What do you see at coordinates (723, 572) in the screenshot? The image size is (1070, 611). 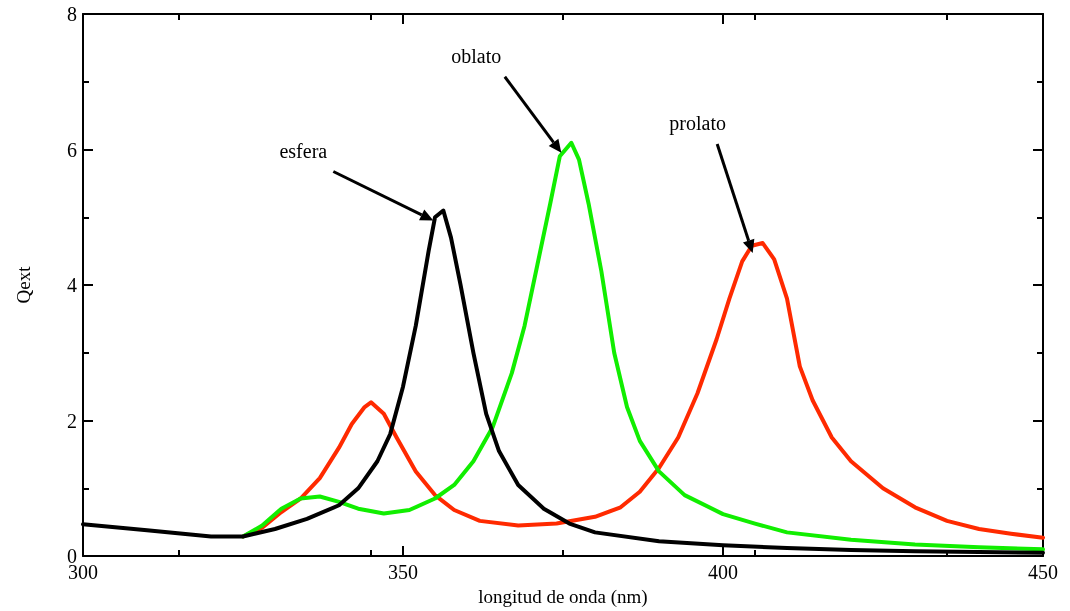 I see `x-tick-label: 400` at bounding box center [723, 572].